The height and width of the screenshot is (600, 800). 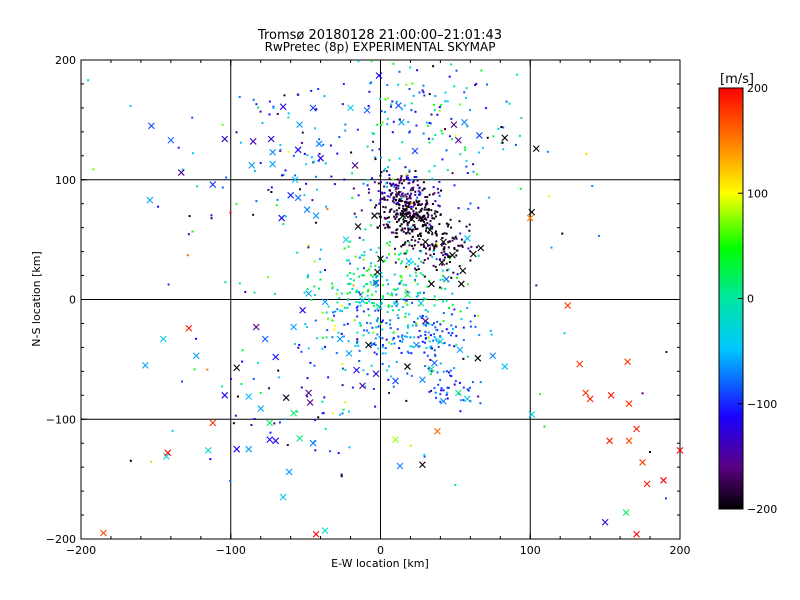 I want to click on x-tick-label: 0, so click(x=380, y=550).